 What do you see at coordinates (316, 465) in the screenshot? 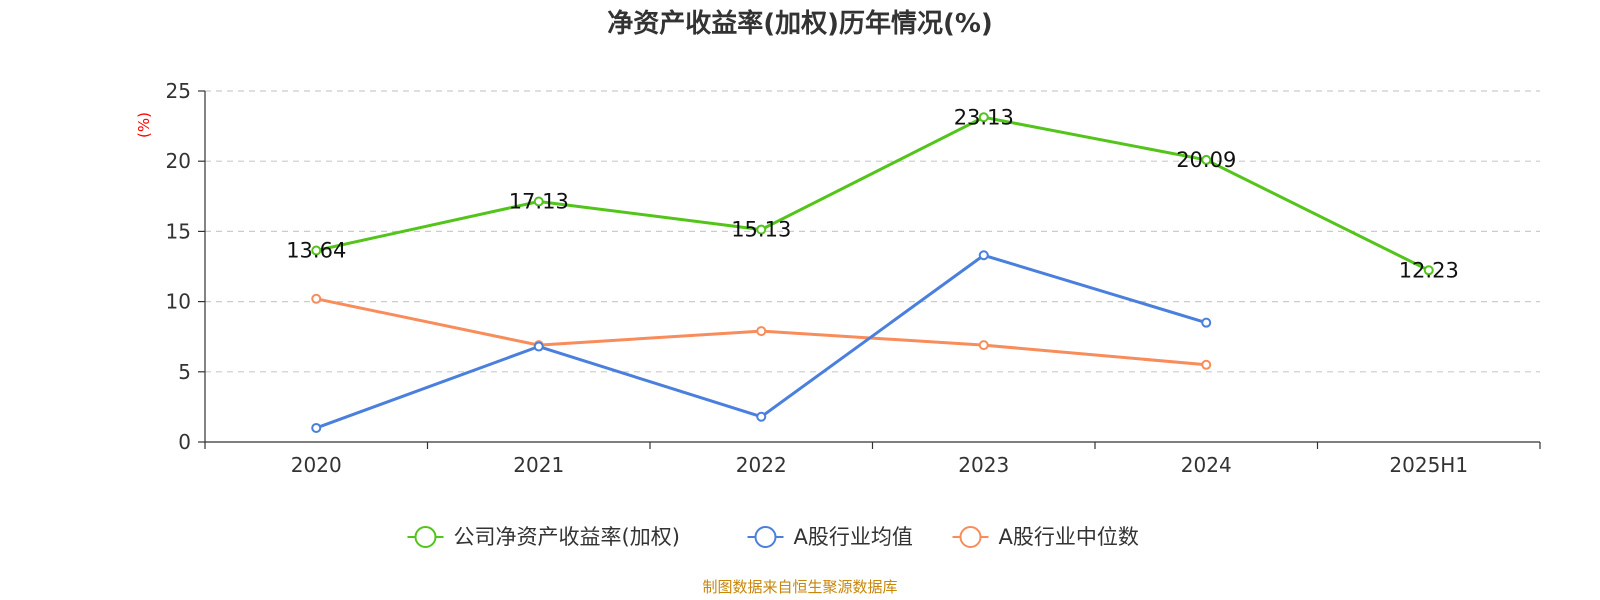
I see `x-tick-label: 2020` at bounding box center [316, 465].